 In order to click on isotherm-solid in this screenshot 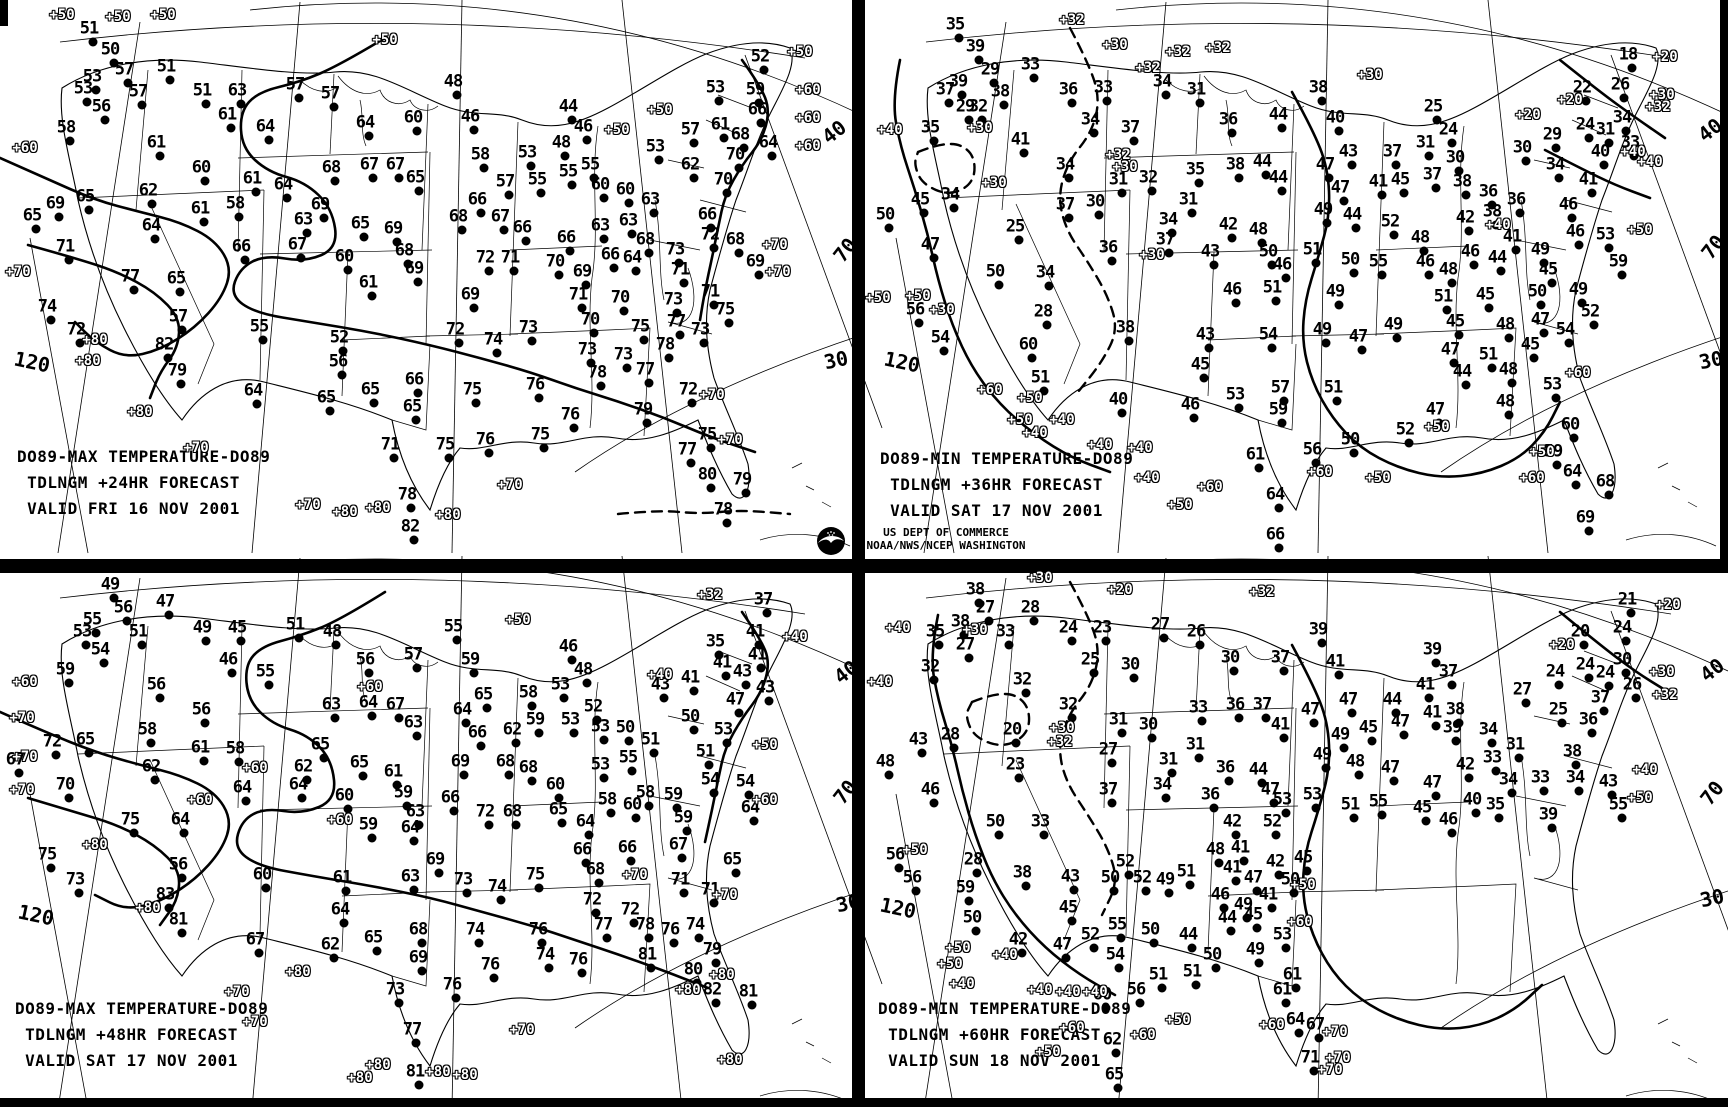, I will do `click(103, 861)`.